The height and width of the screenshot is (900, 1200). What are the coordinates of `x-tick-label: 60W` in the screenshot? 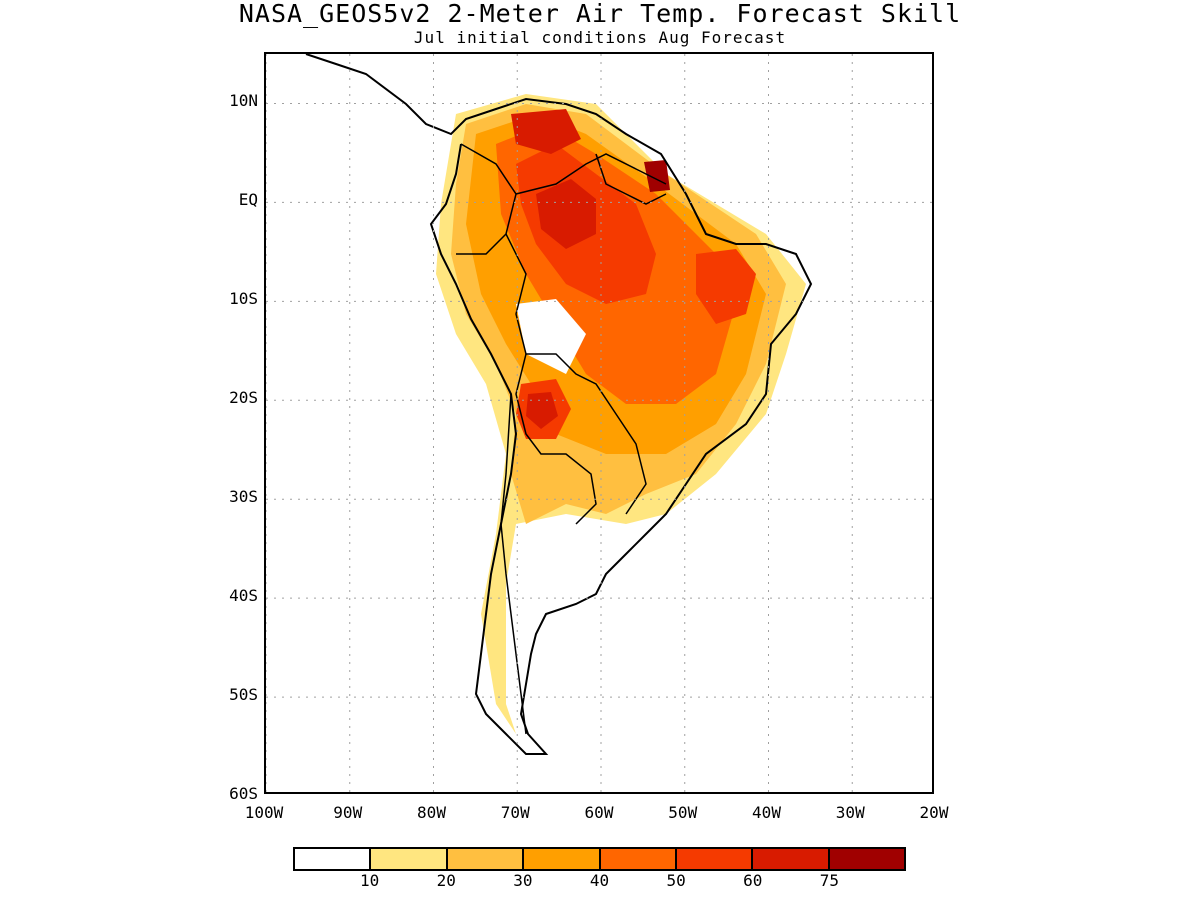 It's located at (599, 812).